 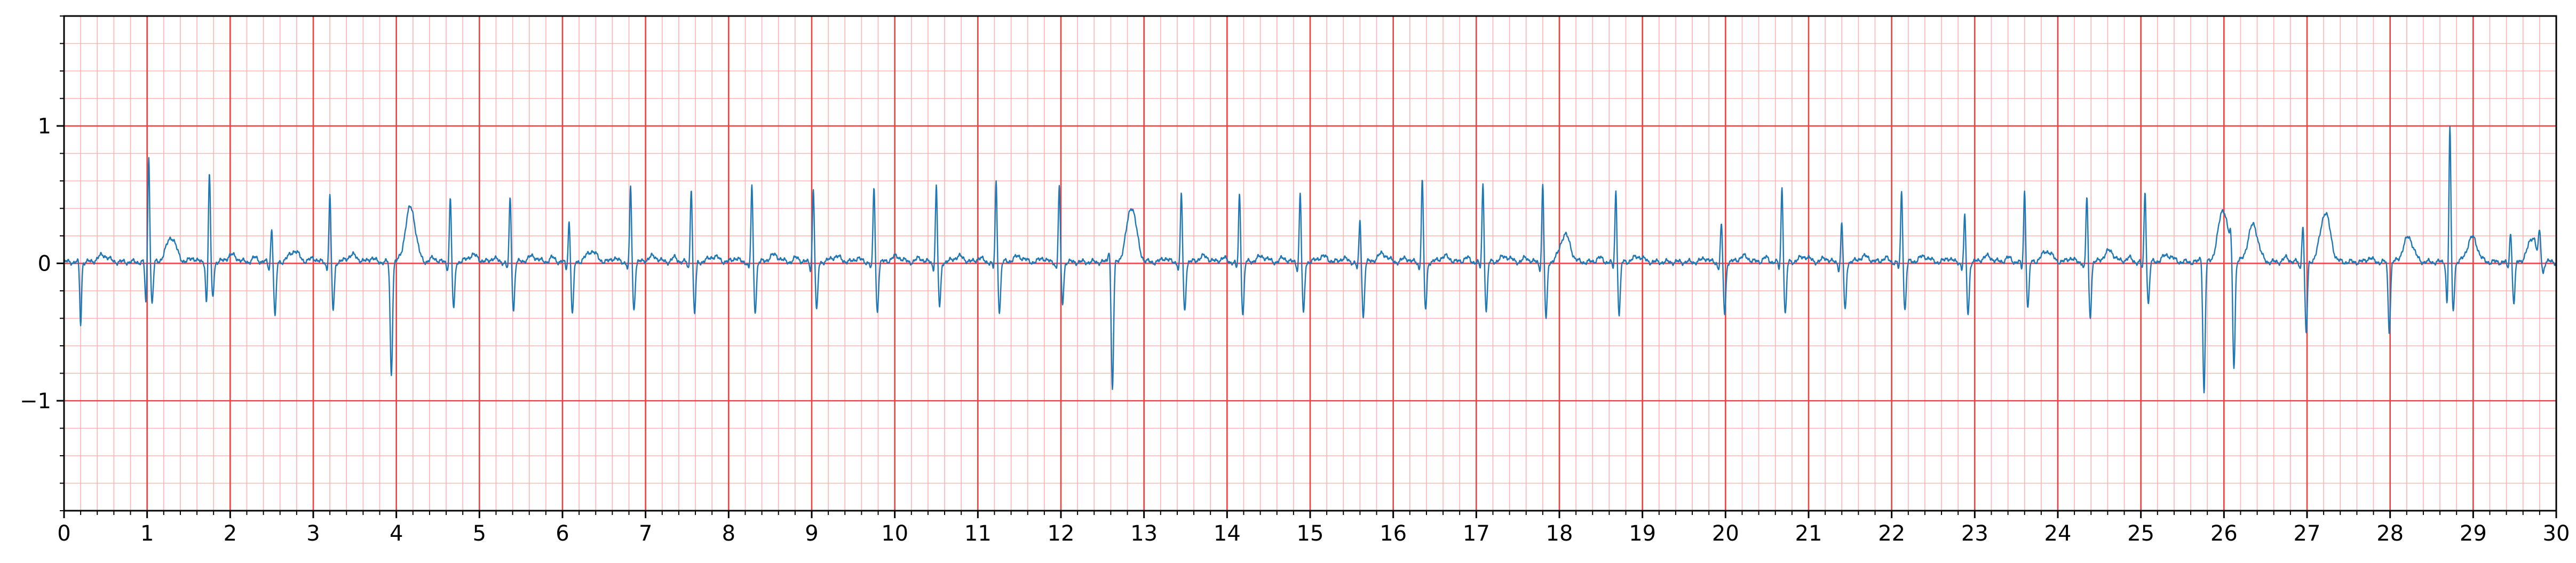 What do you see at coordinates (1559, 533) in the screenshot?
I see `x-tick-label: 18` at bounding box center [1559, 533].